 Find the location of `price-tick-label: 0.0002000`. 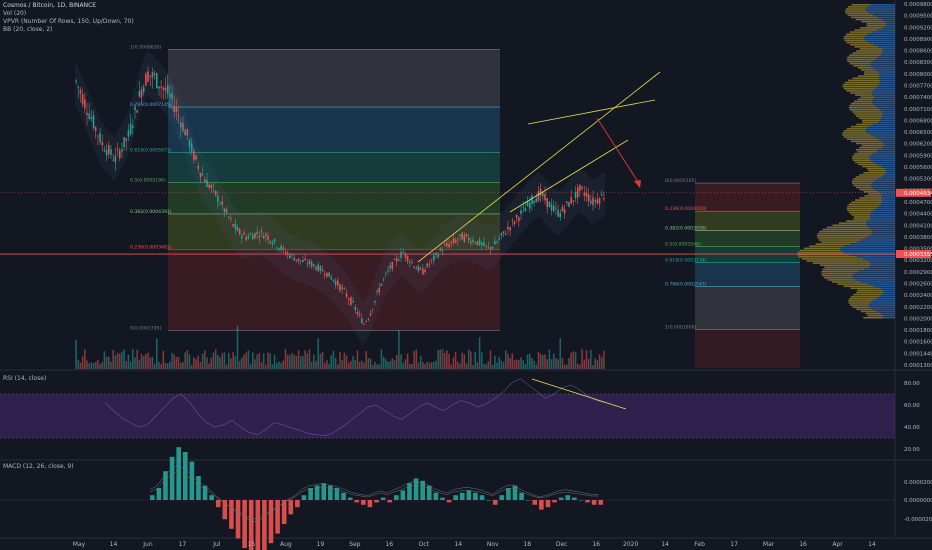

price-tick-label: 0.0002000 is located at coordinates (918, 319).